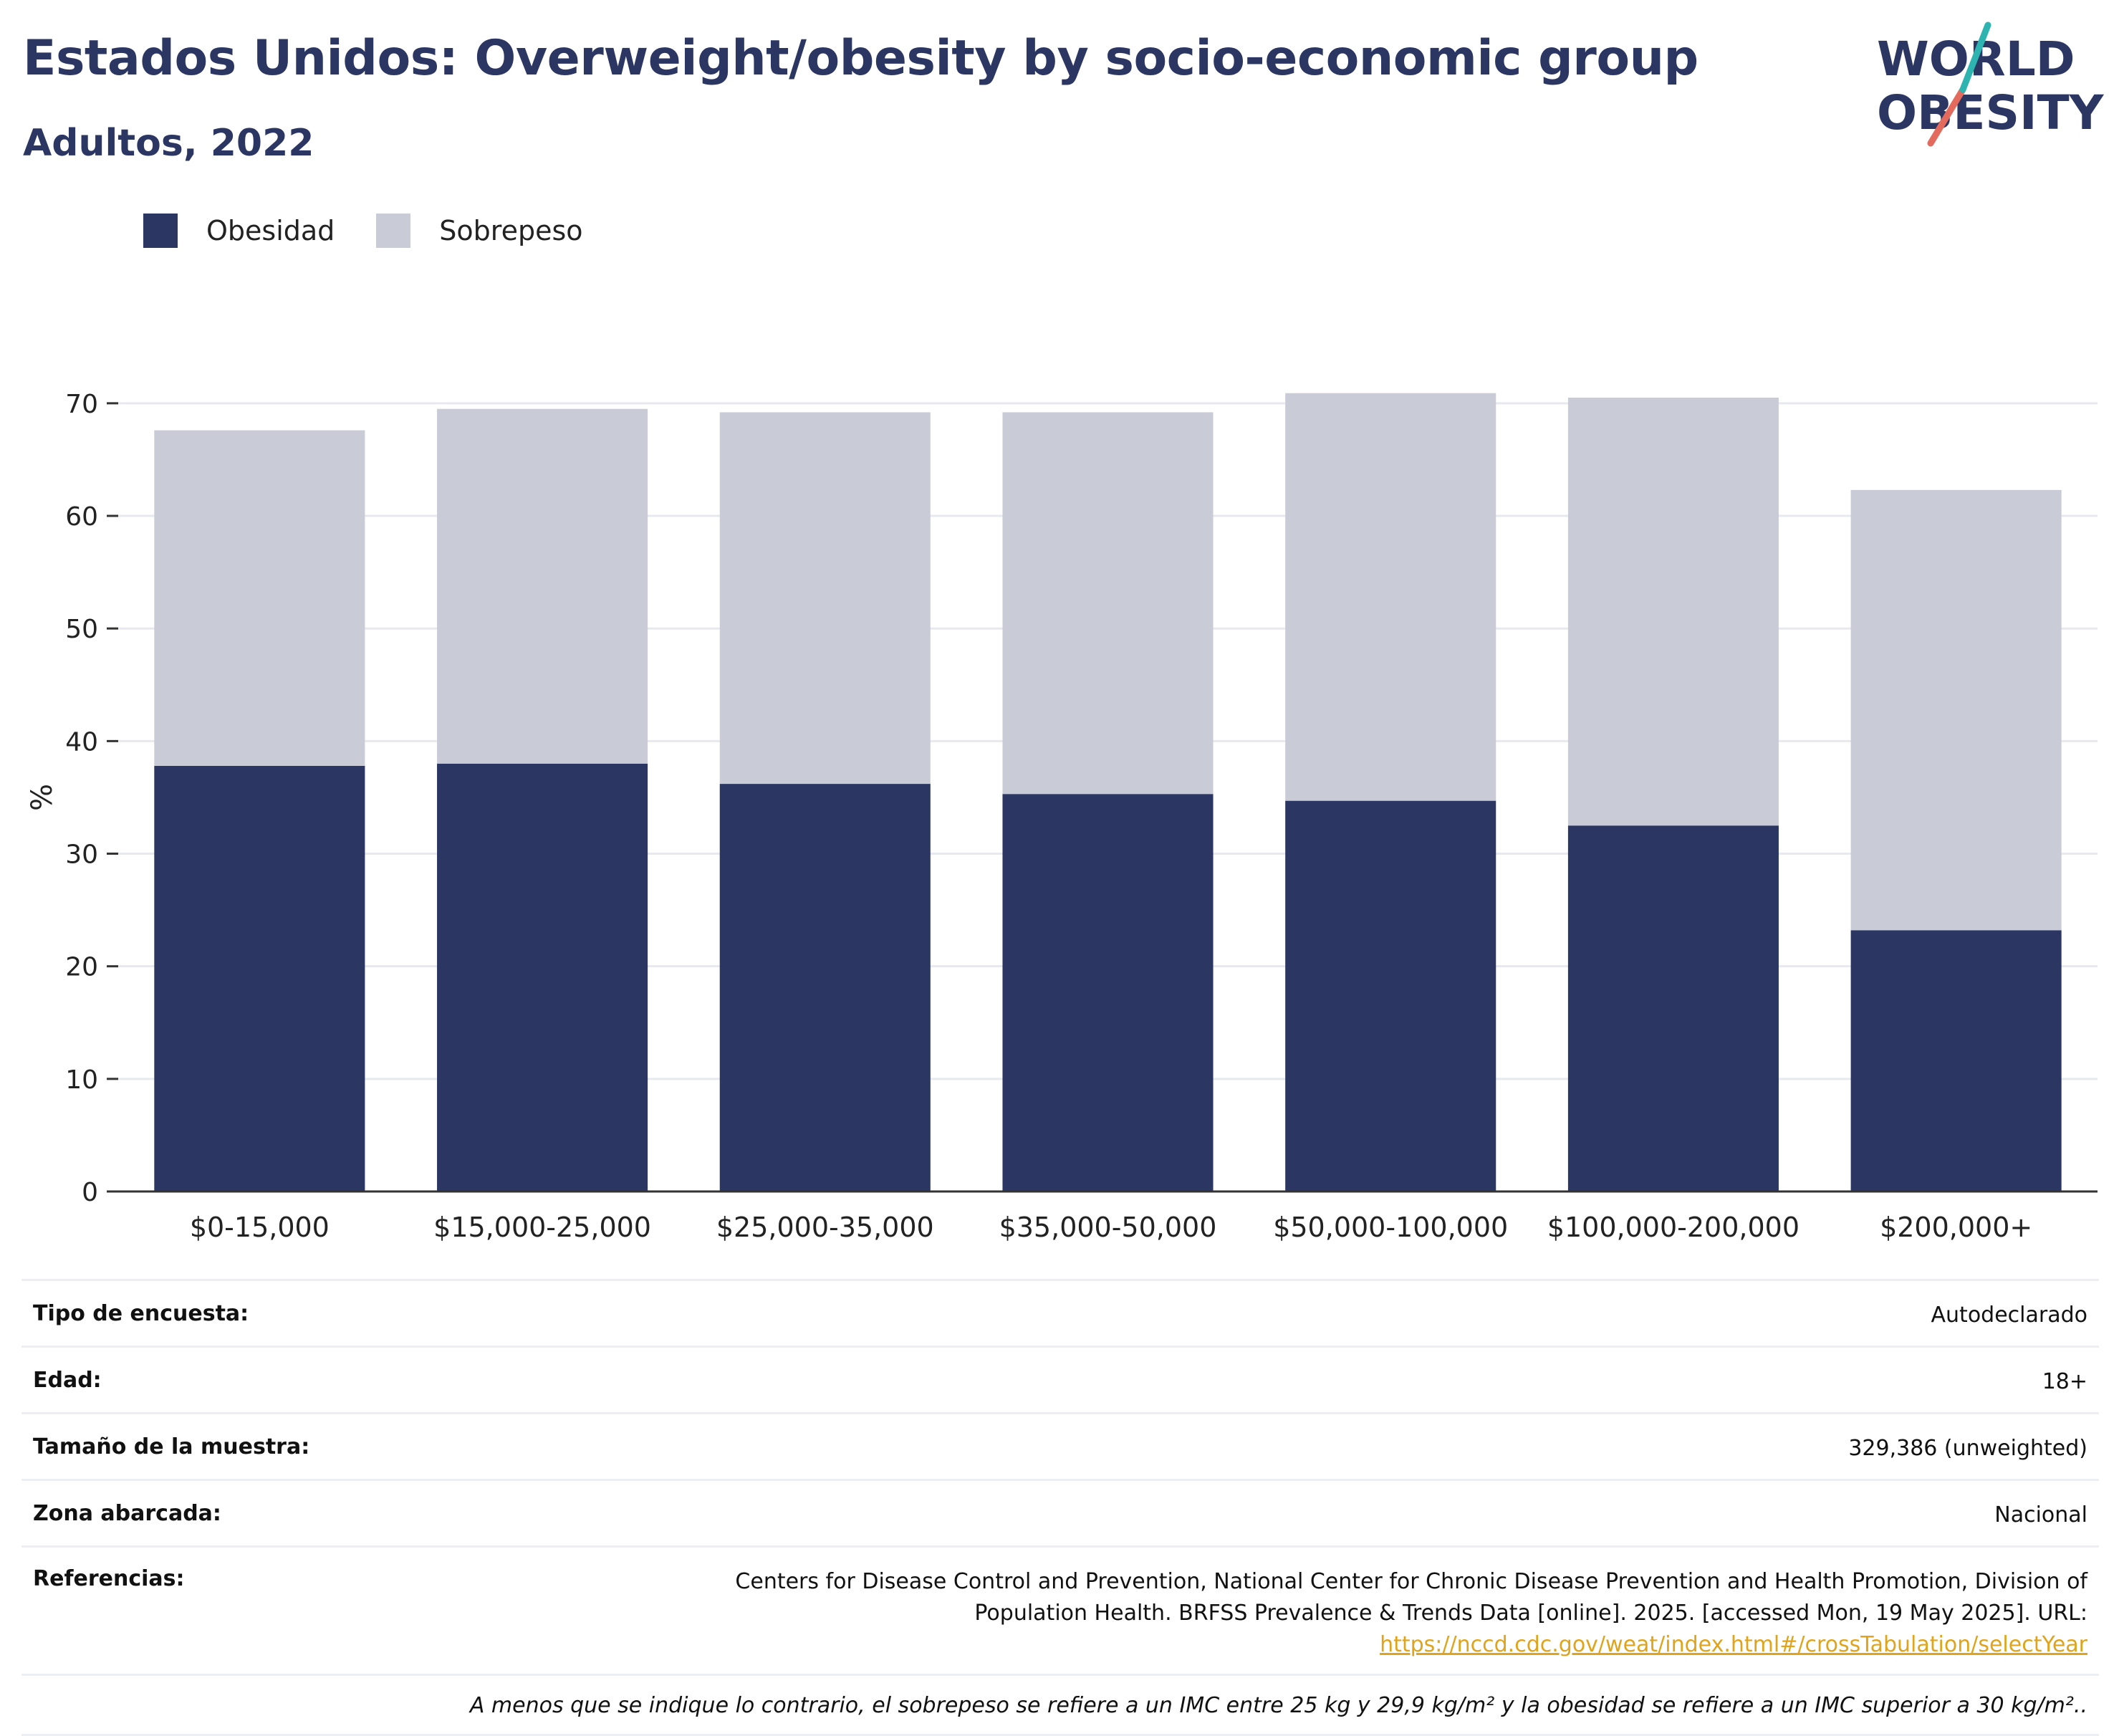 The height and width of the screenshot is (1736, 2119). Describe the element at coordinates (171, 1446) in the screenshot. I see `info-label: Tamaño de la muestra:` at that location.